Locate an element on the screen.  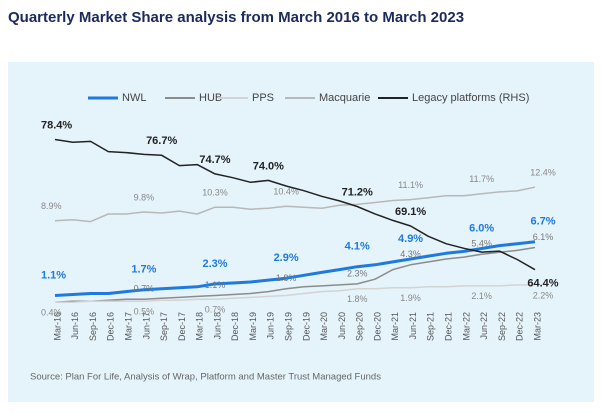
x-tick-label: Jun-19 is located at coordinates (271, 326).